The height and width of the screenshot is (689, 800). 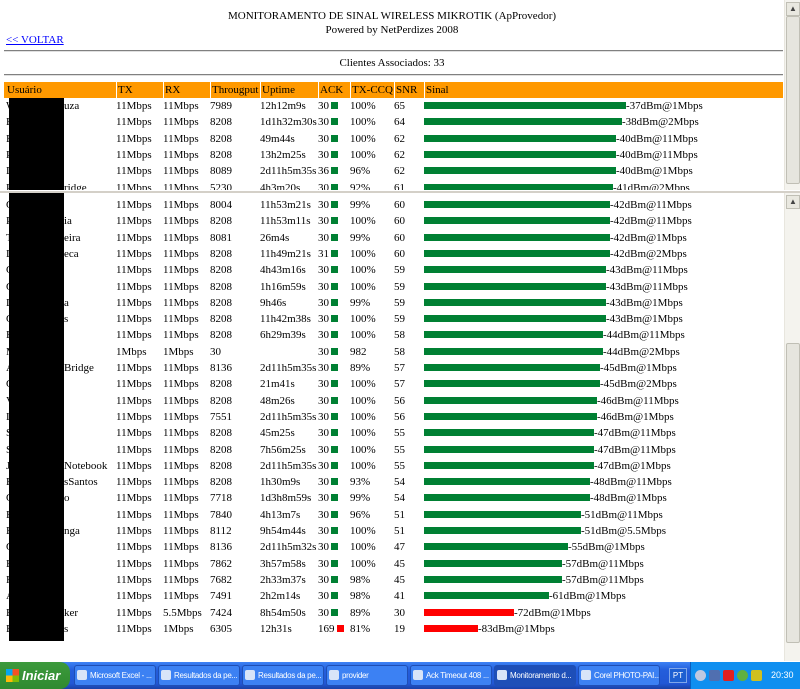 What do you see at coordinates (644, 319) in the screenshot?
I see `signal-label: -43dBm@1Mbps` at bounding box center [644, 319].